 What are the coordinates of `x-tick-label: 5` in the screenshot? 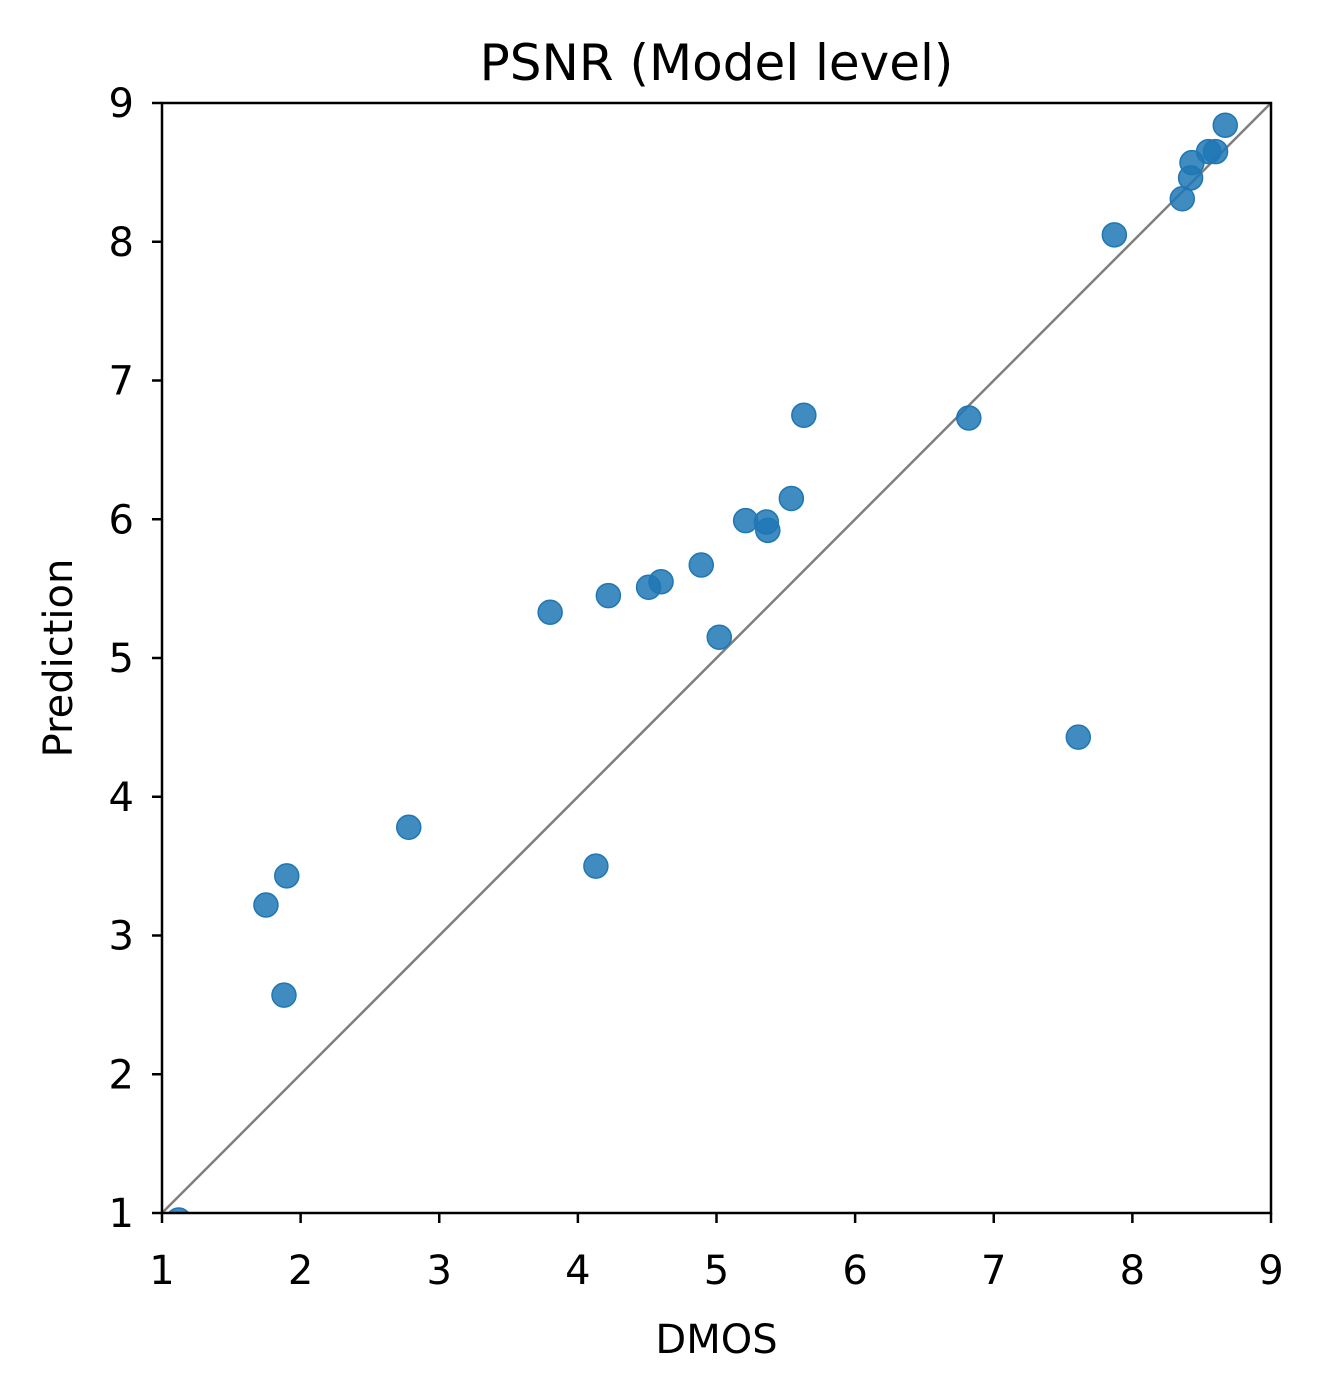 It's located at (716, 1271).